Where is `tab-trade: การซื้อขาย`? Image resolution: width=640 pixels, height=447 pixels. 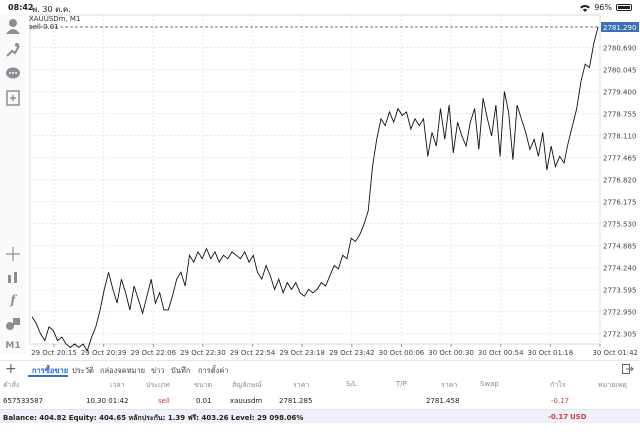
tab-trade: การซื้อขาย is located at coordinates (50, 370).